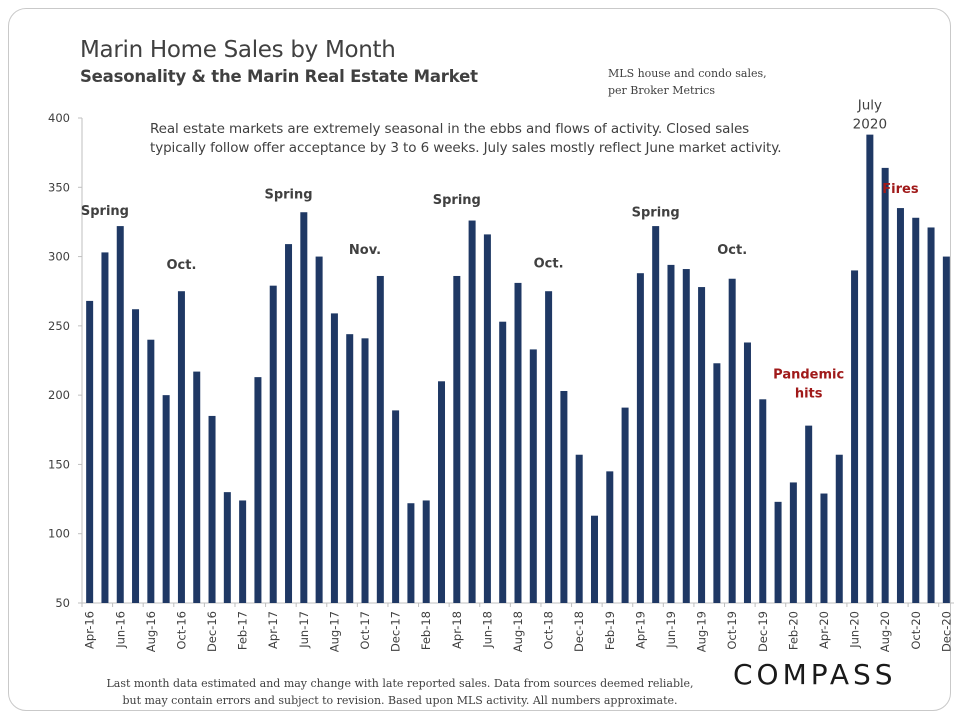 The height and width of the screenshot is (720, 960). Describe the element at coordinates (824, 630) in the screenshot. I see `x-tick-label: Apr-20` at that location.